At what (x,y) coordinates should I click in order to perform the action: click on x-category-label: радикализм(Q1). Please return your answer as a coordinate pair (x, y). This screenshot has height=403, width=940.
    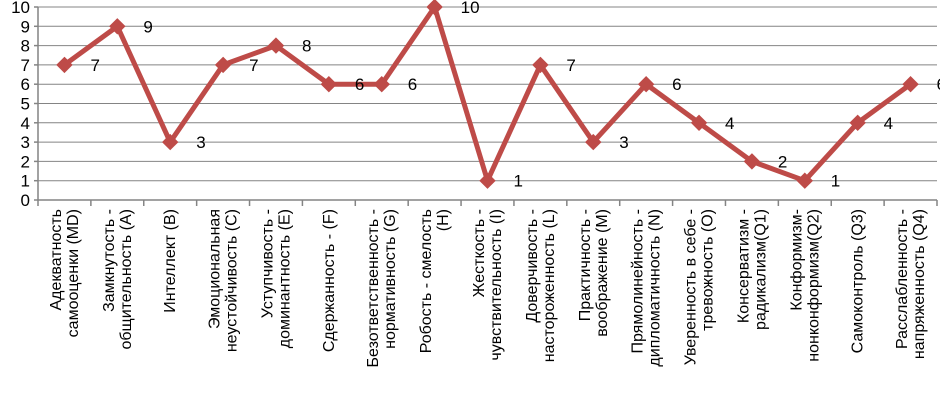
    Looking at the image, I should click on (760, 269).